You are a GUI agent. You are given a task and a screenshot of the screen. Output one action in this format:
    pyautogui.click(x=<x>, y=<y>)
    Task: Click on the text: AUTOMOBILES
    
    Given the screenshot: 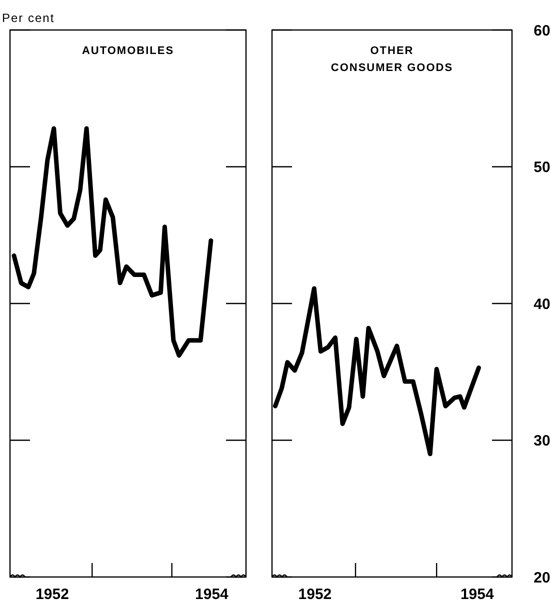 What is the action you would take?
    pyautogui.click(x=128, y=51)
    